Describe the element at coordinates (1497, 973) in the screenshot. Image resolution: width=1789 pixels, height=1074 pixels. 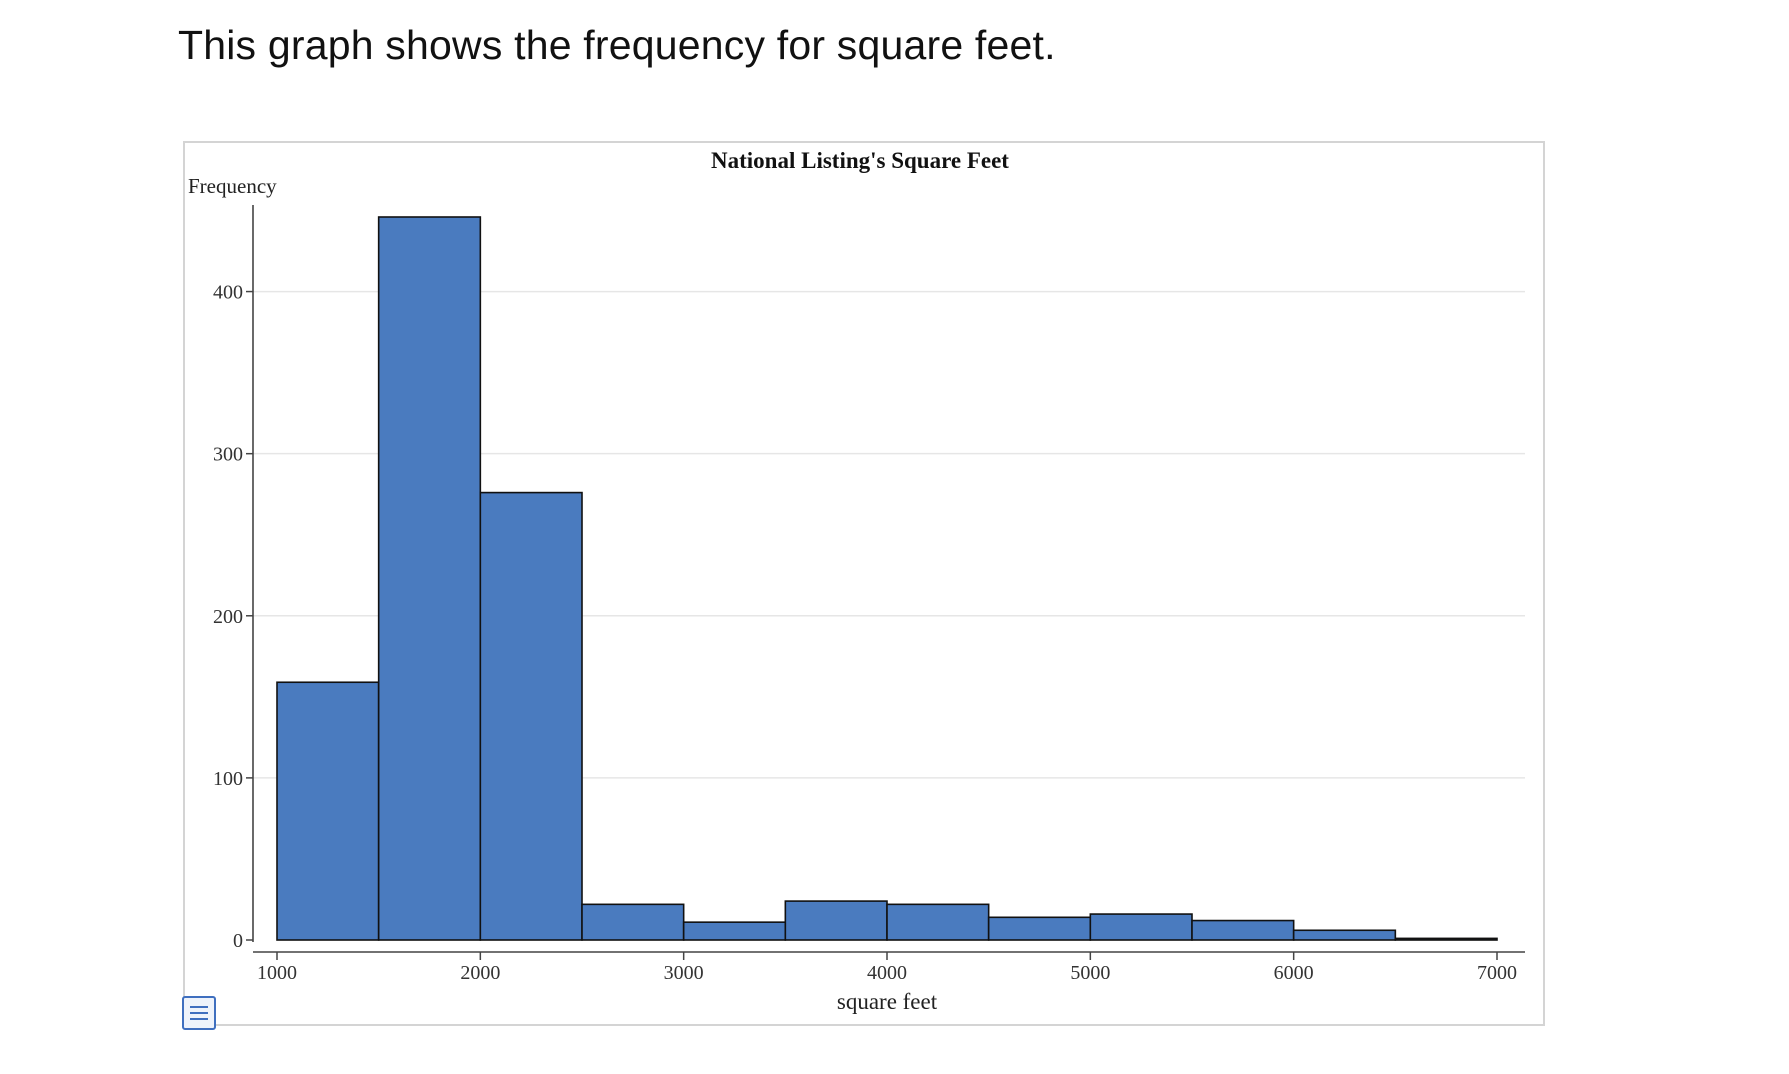
I see `x-tick-label: 7000` at that location.